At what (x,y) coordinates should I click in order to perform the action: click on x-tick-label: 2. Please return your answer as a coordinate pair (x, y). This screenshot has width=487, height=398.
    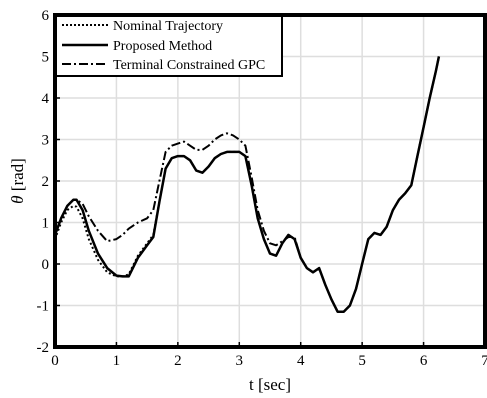
    Looking at the image, I should click on (178, 361).